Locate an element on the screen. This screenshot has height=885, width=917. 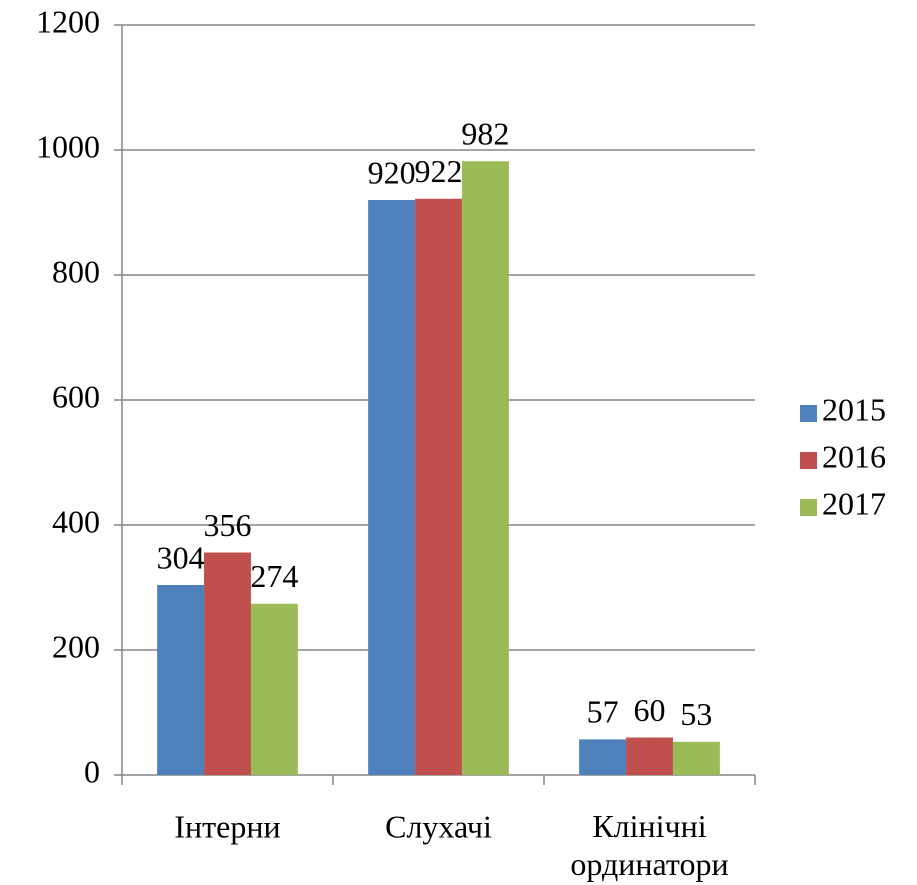
x-tick-label: Слухачі is located at coordinates (438, 826).